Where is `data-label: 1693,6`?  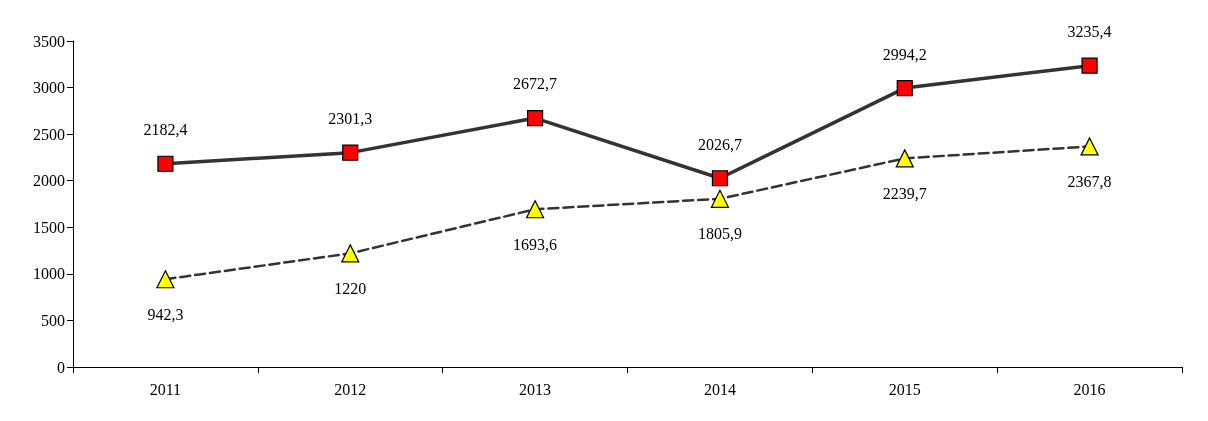
data-label: 1693,6 is located at coordinates (535, 244).